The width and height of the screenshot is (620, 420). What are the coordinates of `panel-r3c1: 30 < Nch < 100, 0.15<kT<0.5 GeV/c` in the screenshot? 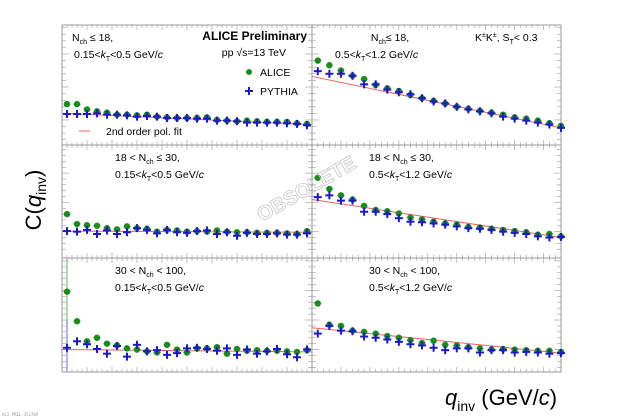 It's located at (187, 315).